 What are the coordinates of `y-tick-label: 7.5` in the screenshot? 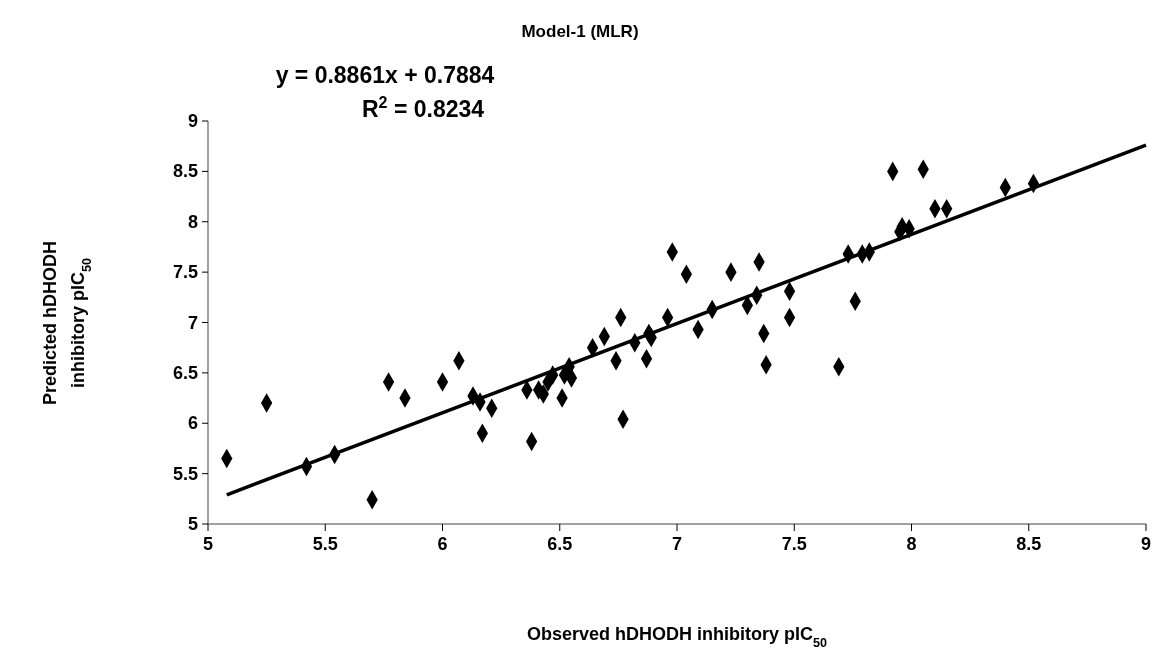 It's located at (185, 272).